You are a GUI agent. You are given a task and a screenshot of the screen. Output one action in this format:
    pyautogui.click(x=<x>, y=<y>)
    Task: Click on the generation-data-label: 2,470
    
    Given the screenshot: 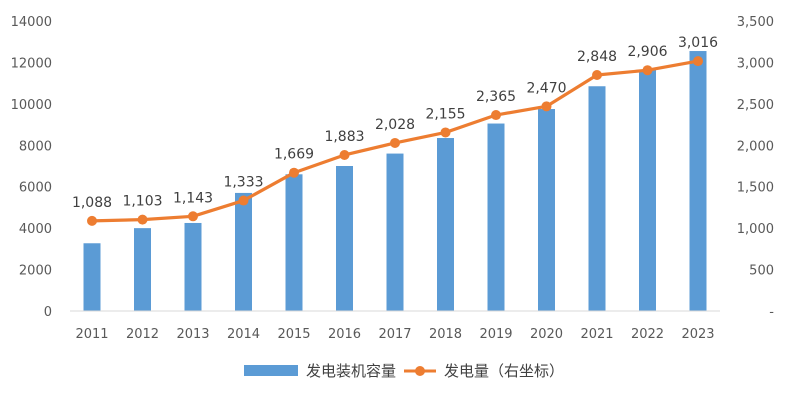 What is the action you would take?
    pyautogui.click(x=546, y=88)
    